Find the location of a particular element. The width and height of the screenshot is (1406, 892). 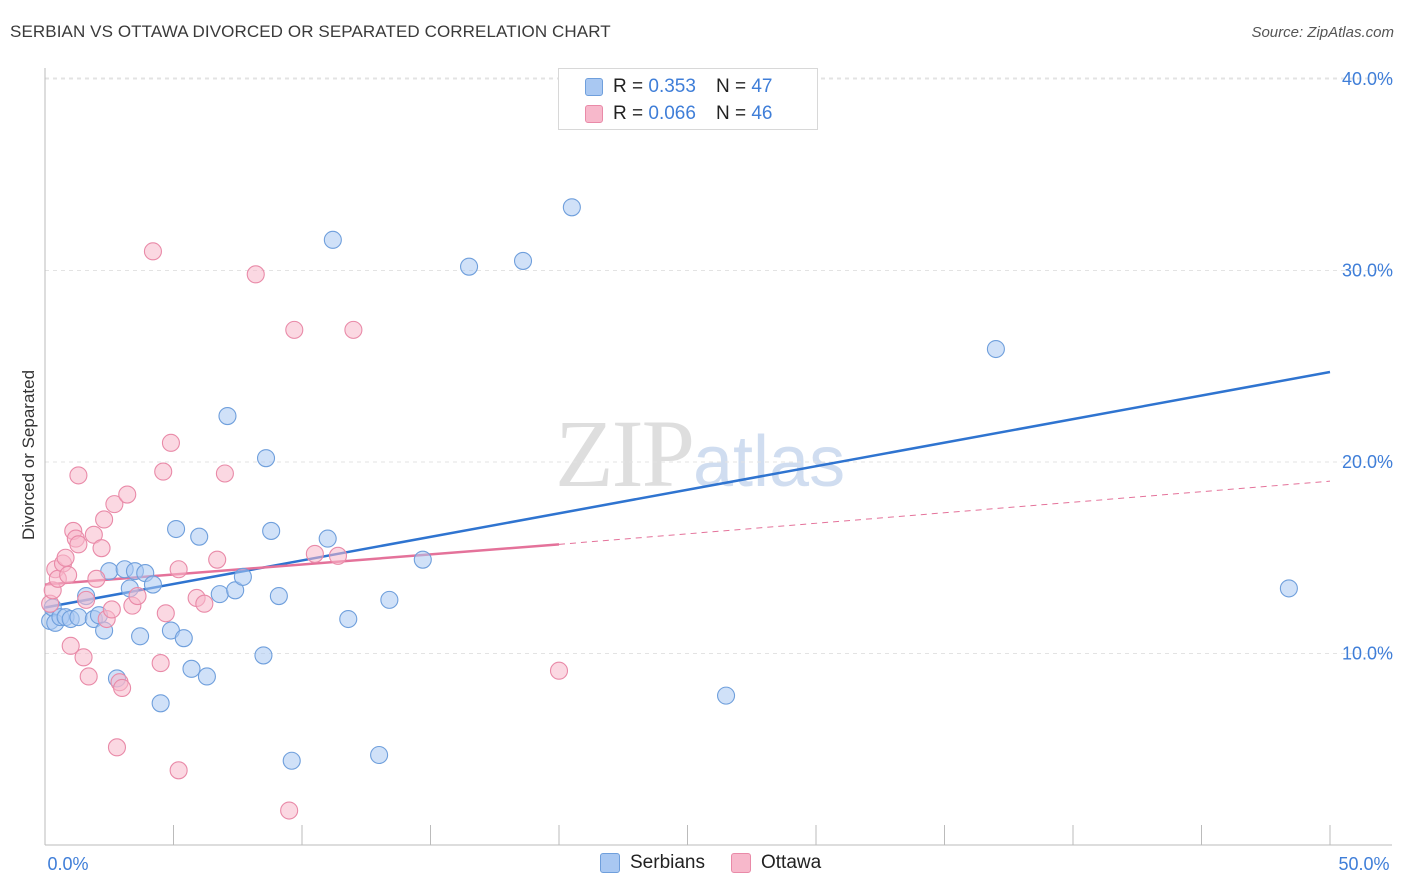

legend-row-serbians: R = 0.353 N = 47 is located at coordinates (678, 87).